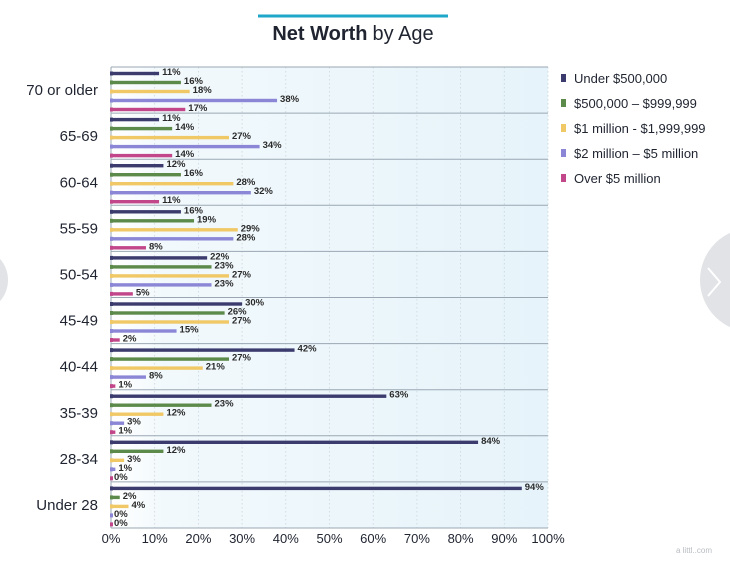 The image size is (730, 561). Describe the element at coordinates (79, 367) in the screenshot. I see `category-label: 40-44` at that location.